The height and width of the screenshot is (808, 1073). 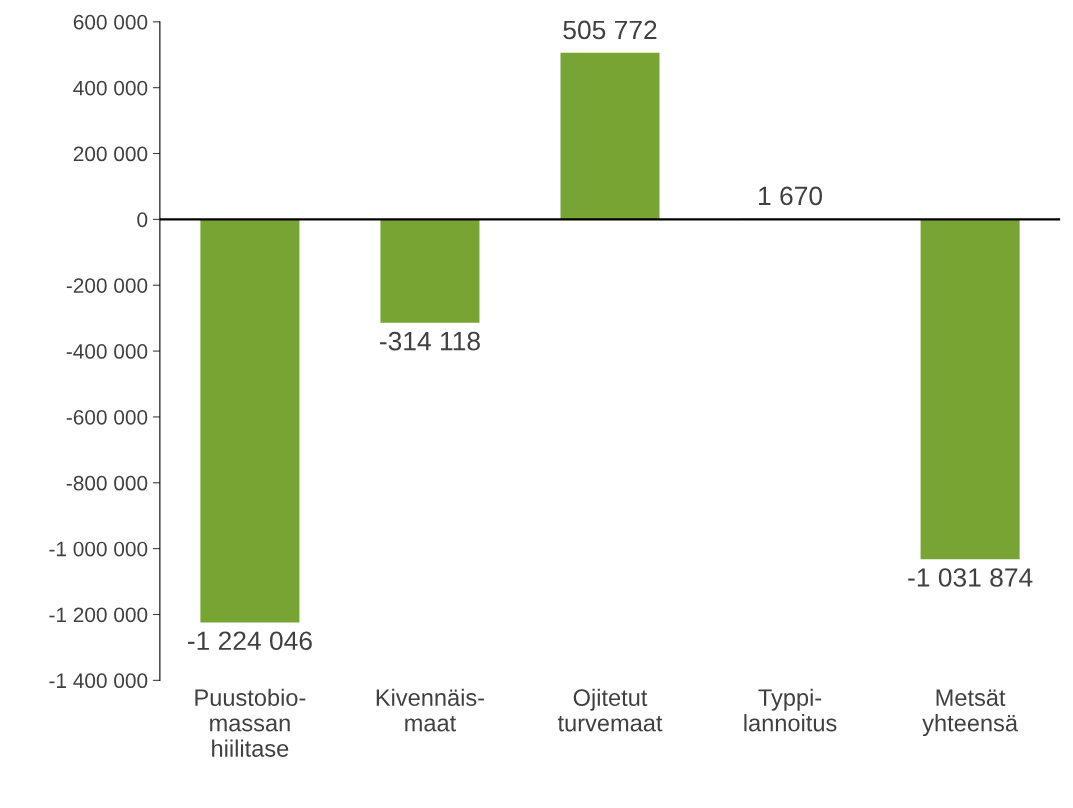 What do you see at coordinates (107, 483) in the screenshot?
I see `y-tick-label: -800 000` at bounding box center [107, 483].